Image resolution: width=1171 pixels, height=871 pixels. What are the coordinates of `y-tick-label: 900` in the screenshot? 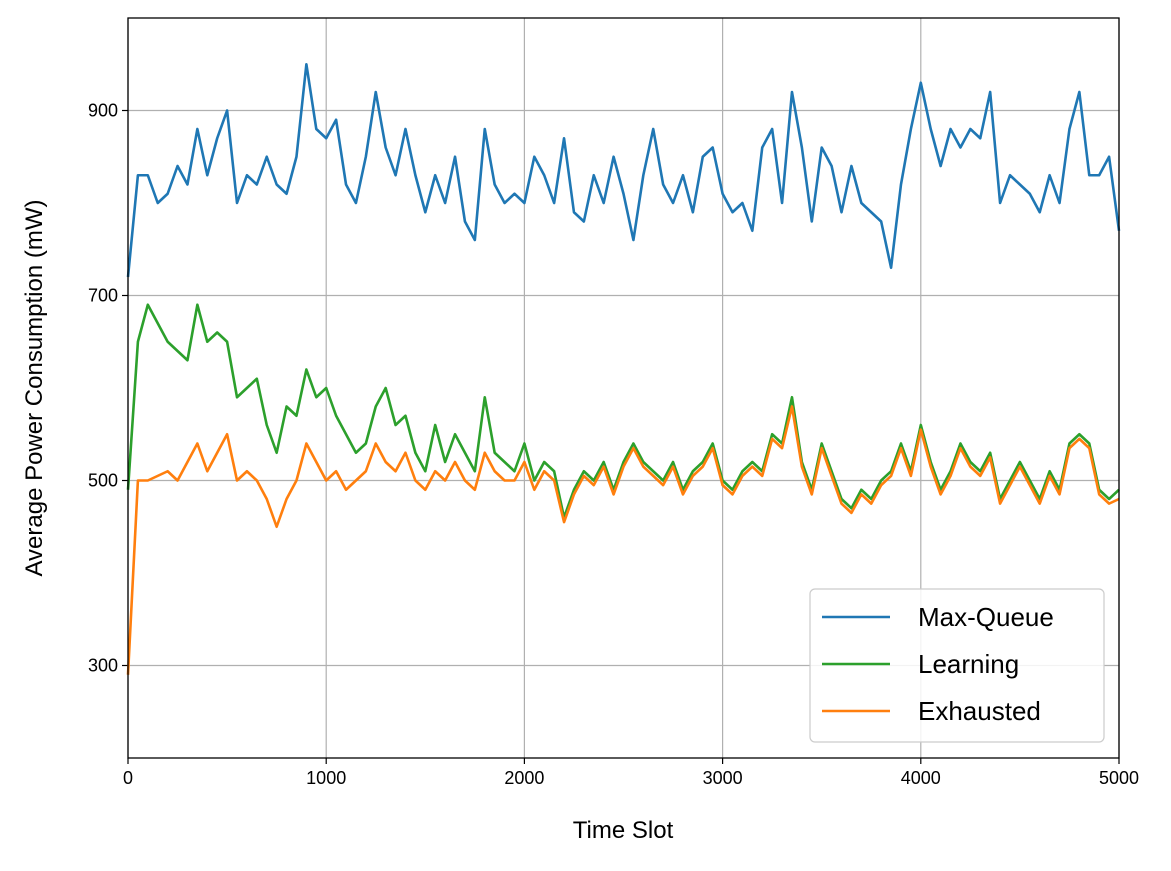 It's located at (103, 111).